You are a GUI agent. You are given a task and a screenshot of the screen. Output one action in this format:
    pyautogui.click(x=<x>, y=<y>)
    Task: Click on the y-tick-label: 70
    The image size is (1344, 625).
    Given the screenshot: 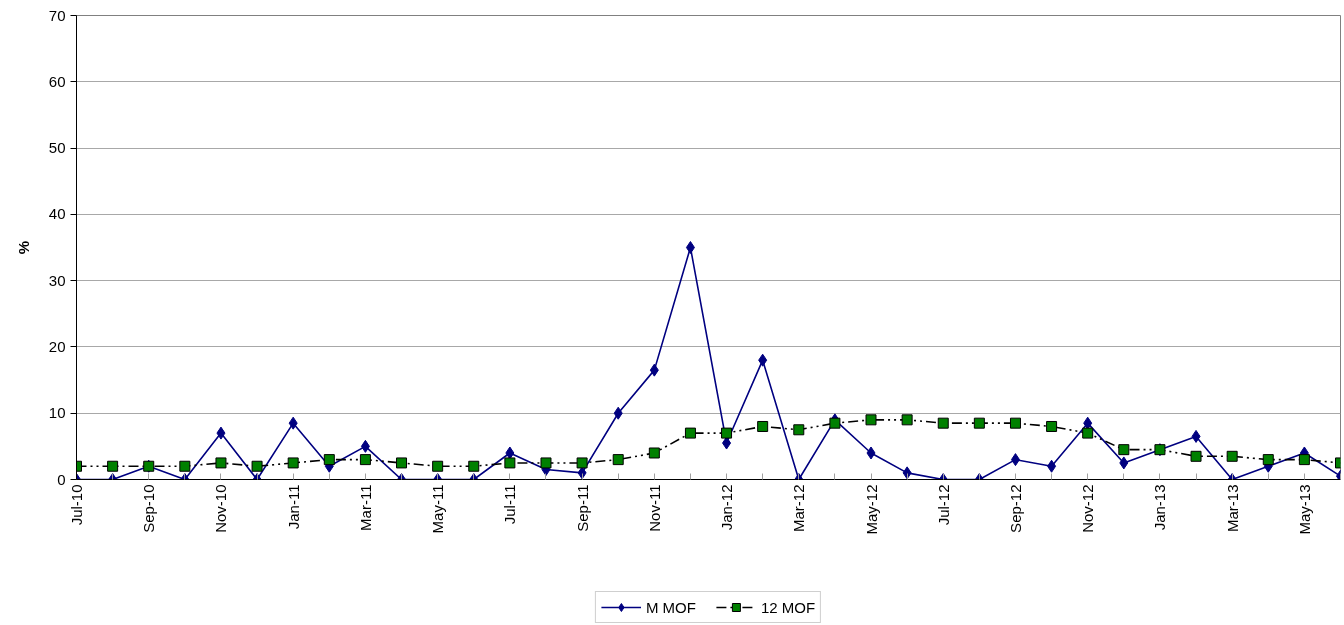 What is the action you would take?
    pyautogui.click(x=57, y=15)
    